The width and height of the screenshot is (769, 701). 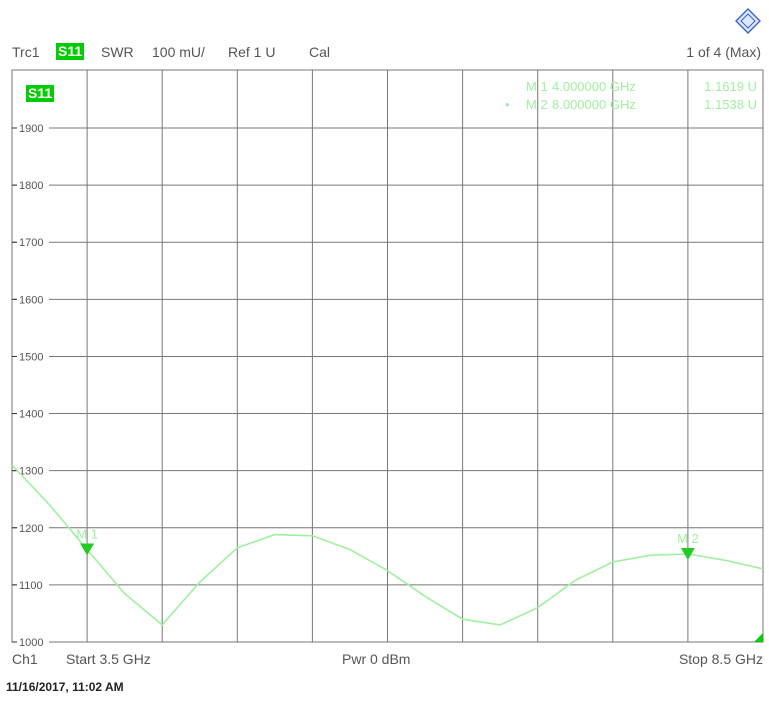 I want to click on start-freq: Start 3.5 GHz, so click(x=108, y=659).